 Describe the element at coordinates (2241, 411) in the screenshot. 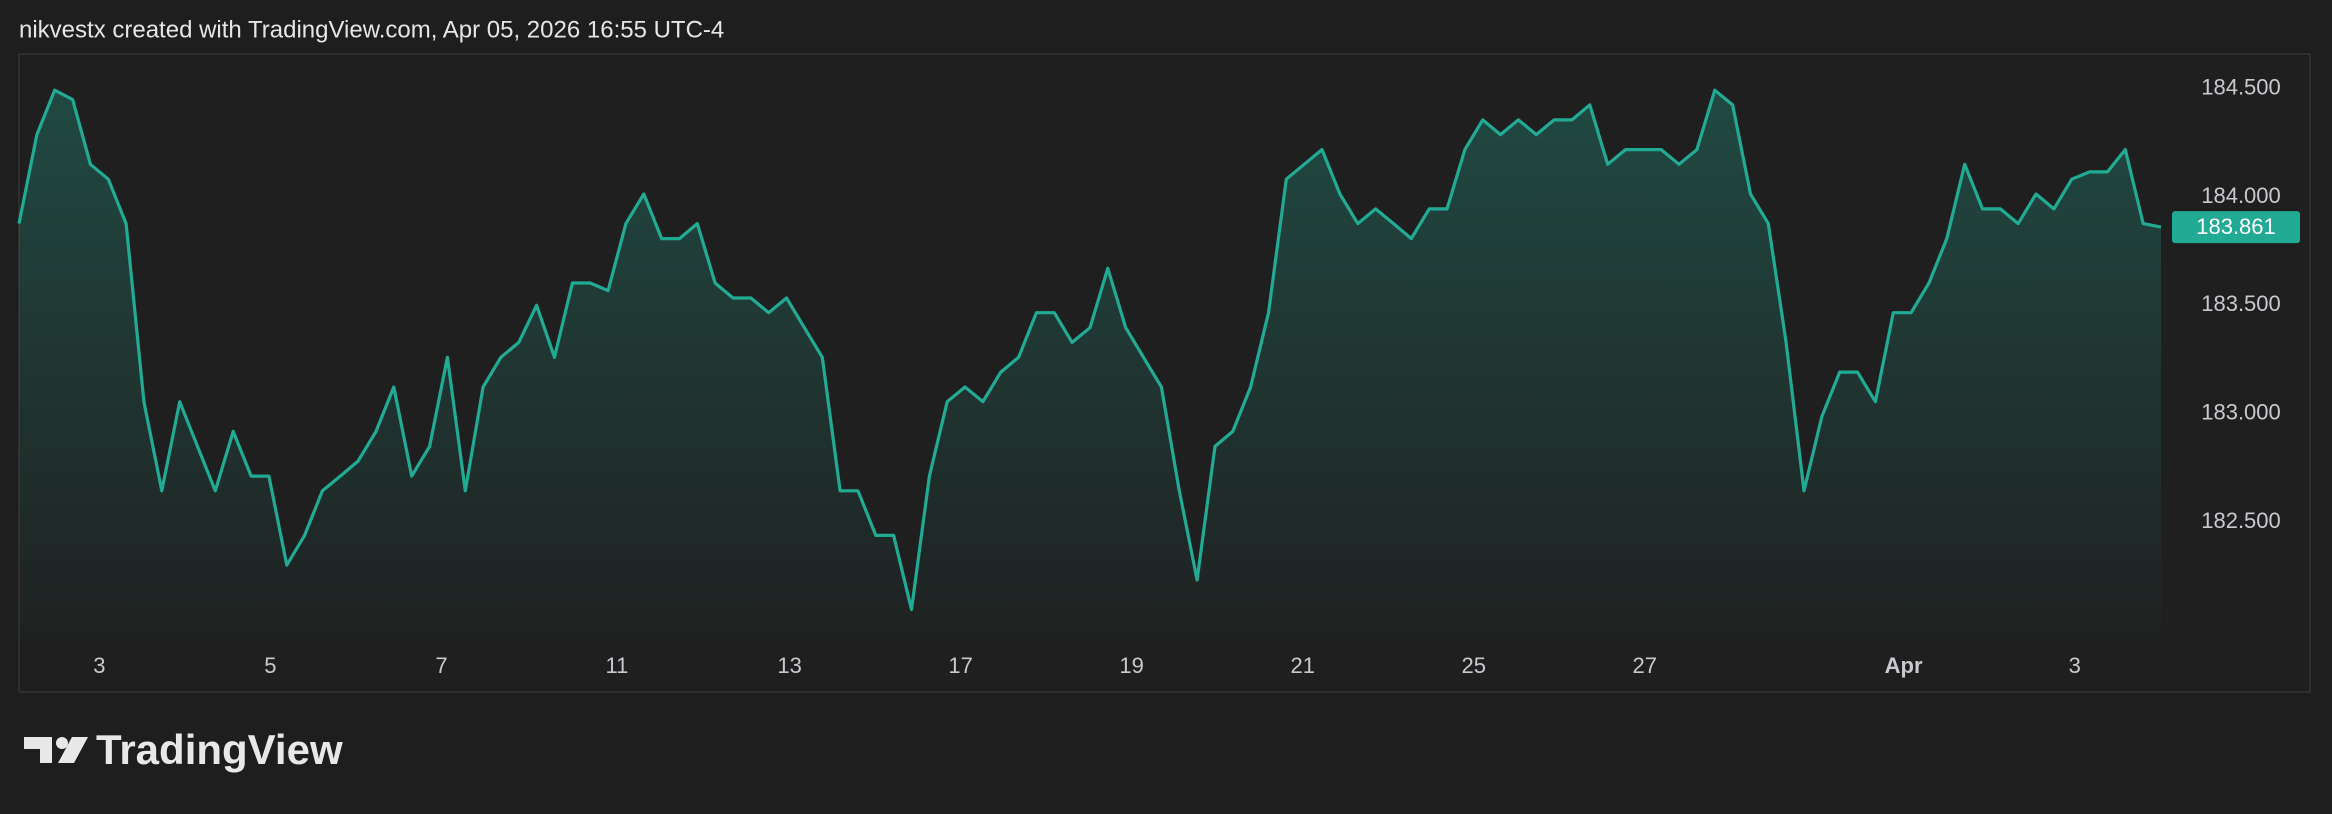

I see `y-tick-label: 183.000` at that location.